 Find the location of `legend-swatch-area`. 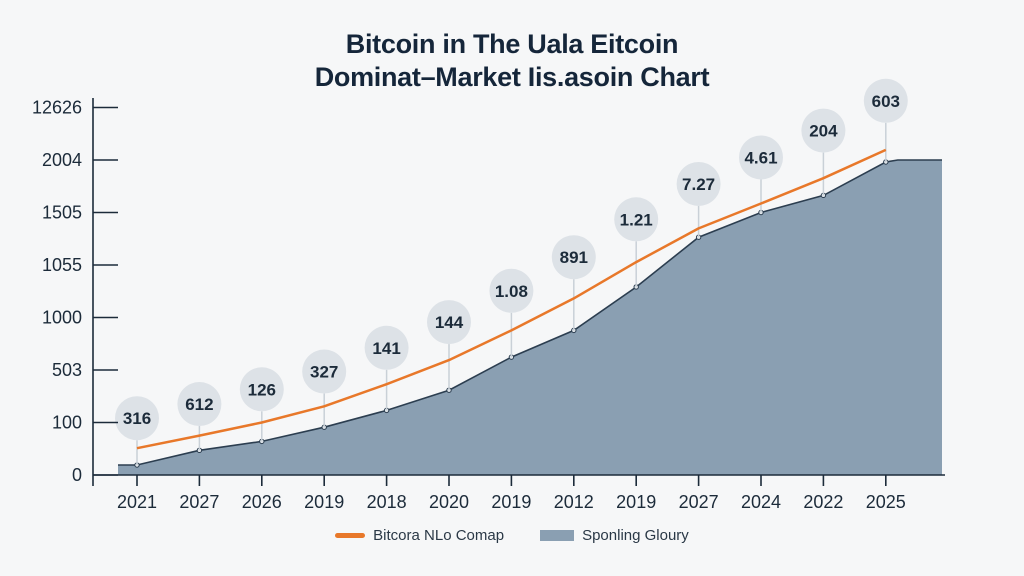

legend-swatch-area is located at coordinates (557, 535).